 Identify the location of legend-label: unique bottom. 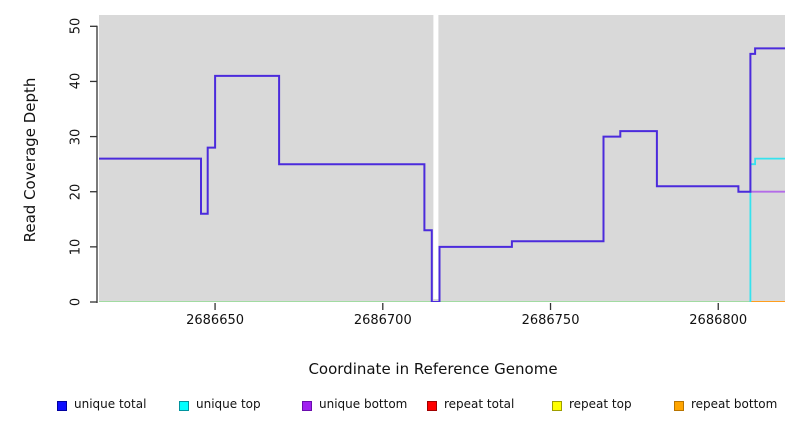
(363, 404).